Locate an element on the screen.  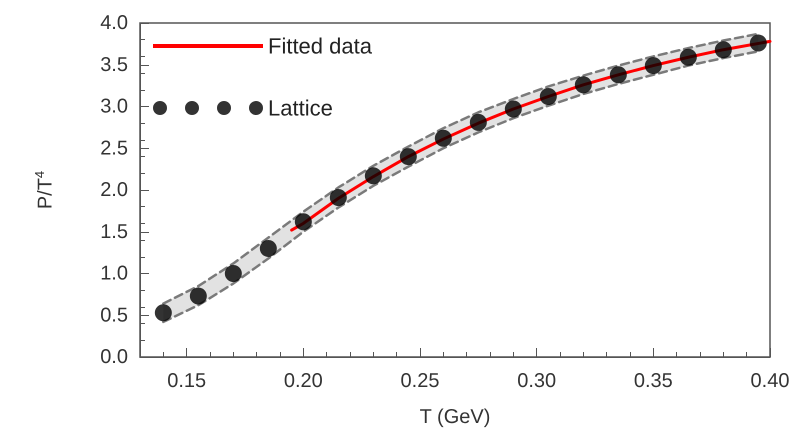
y-tick-label: 1.5 is located at coordinates (114, 231).